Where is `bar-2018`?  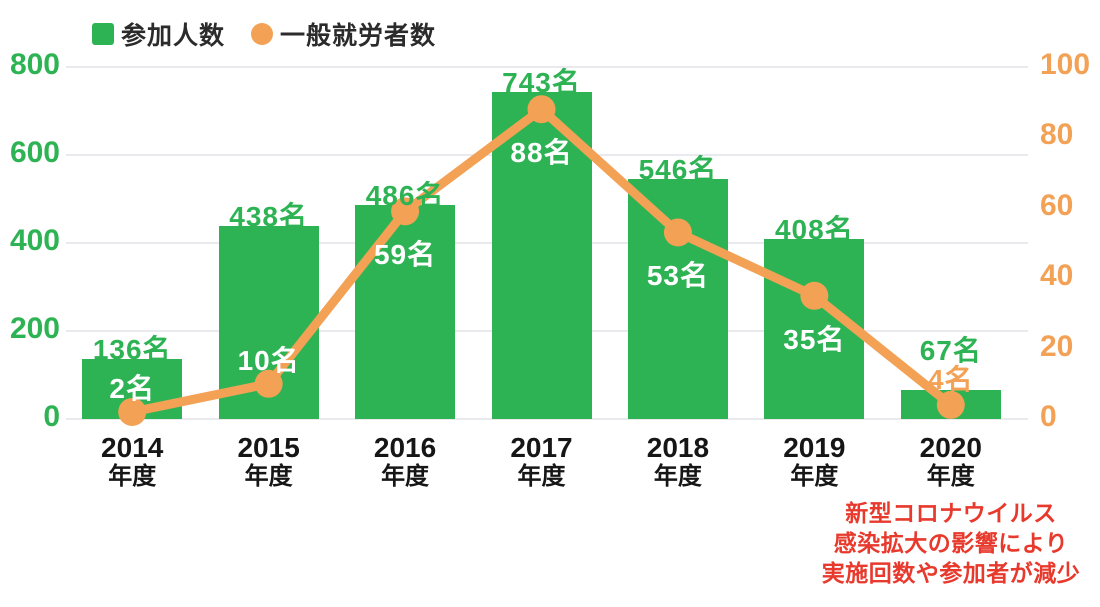
bar-2018 is located at coordinates (677, 298).